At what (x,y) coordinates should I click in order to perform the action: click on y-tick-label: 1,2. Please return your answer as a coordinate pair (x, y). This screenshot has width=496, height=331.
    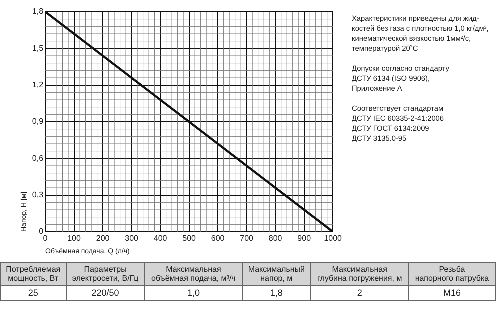
    Looking at the image, I should click on (38, 85).